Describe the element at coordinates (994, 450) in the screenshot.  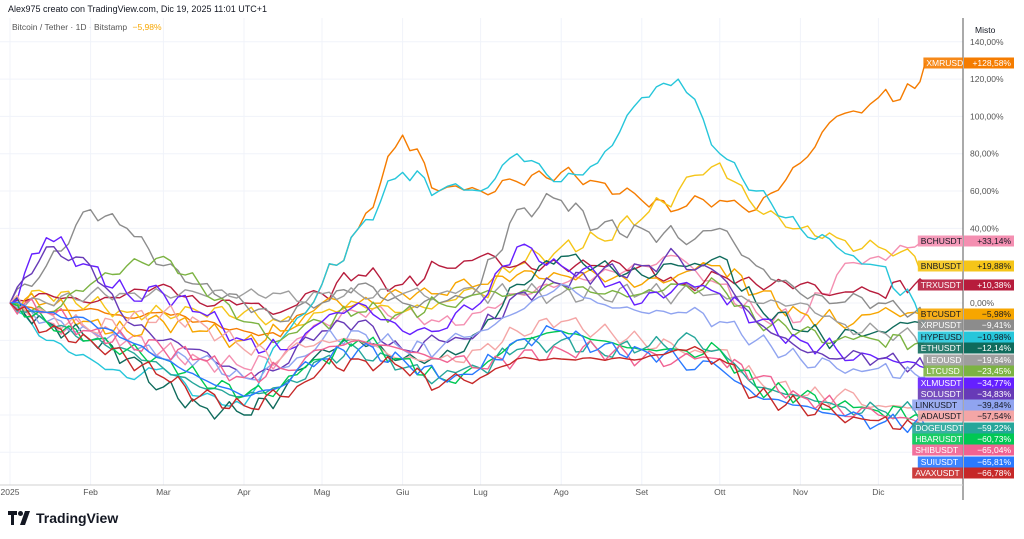
I see `series-tag-value: −65,04%` at that location.